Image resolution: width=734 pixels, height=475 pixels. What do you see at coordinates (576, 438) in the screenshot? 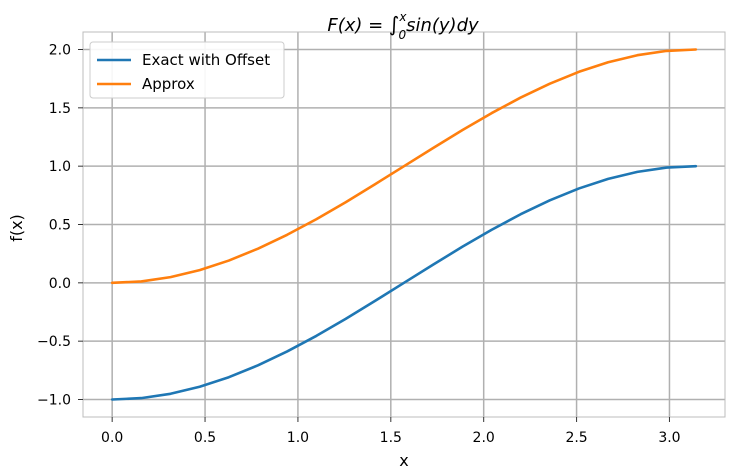
I see `x-tick-label: 2.5` at bounding box center [576, 438].